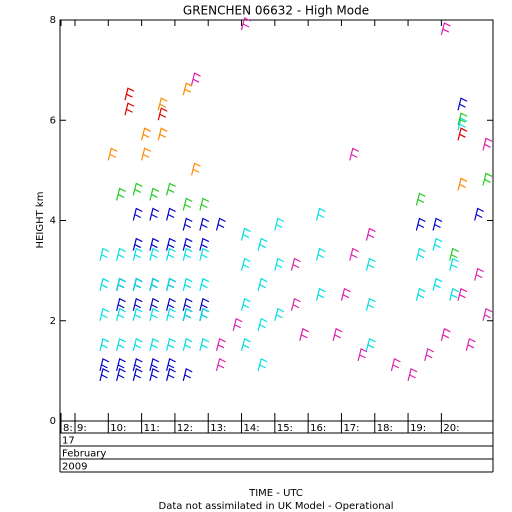  I want to click on y-tick-label: 0, so click(53, 421).